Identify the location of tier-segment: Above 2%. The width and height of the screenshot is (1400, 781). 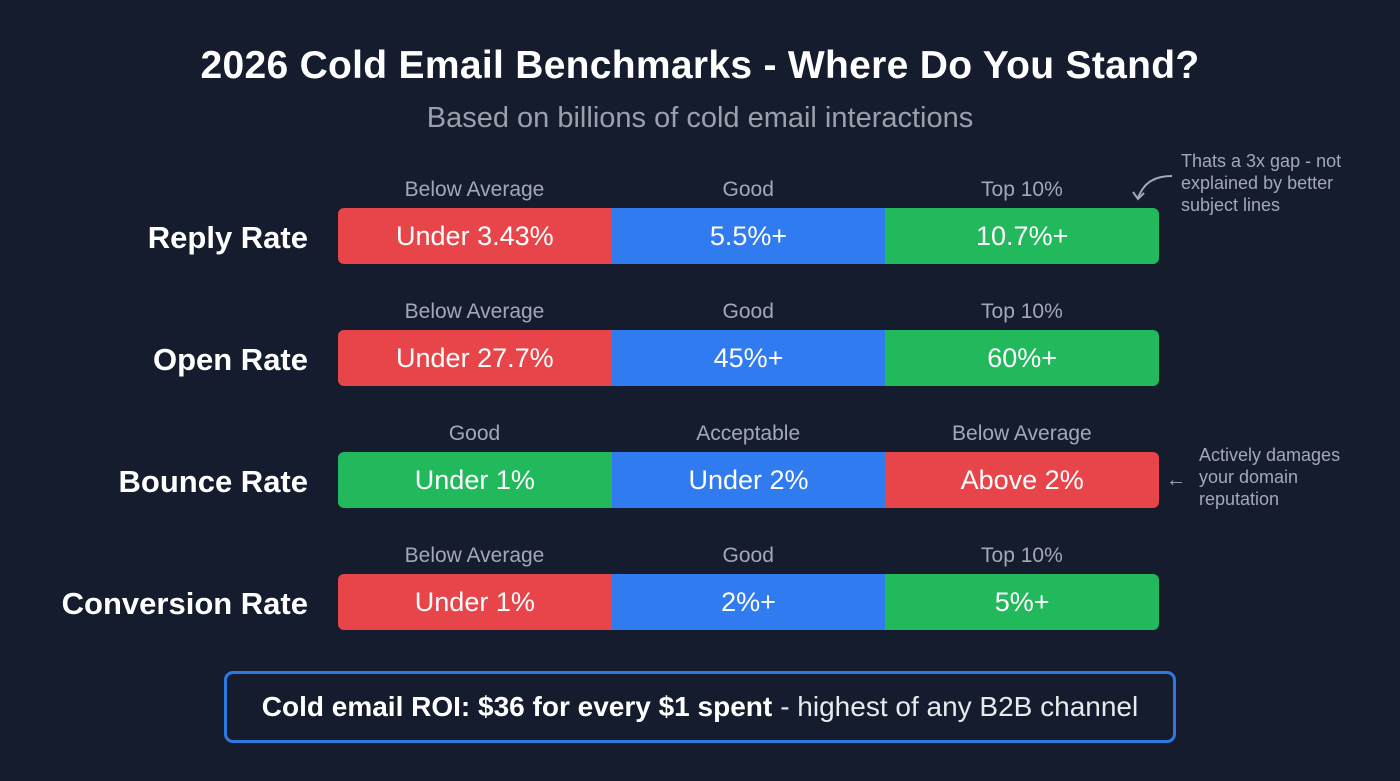
(1022, 480).